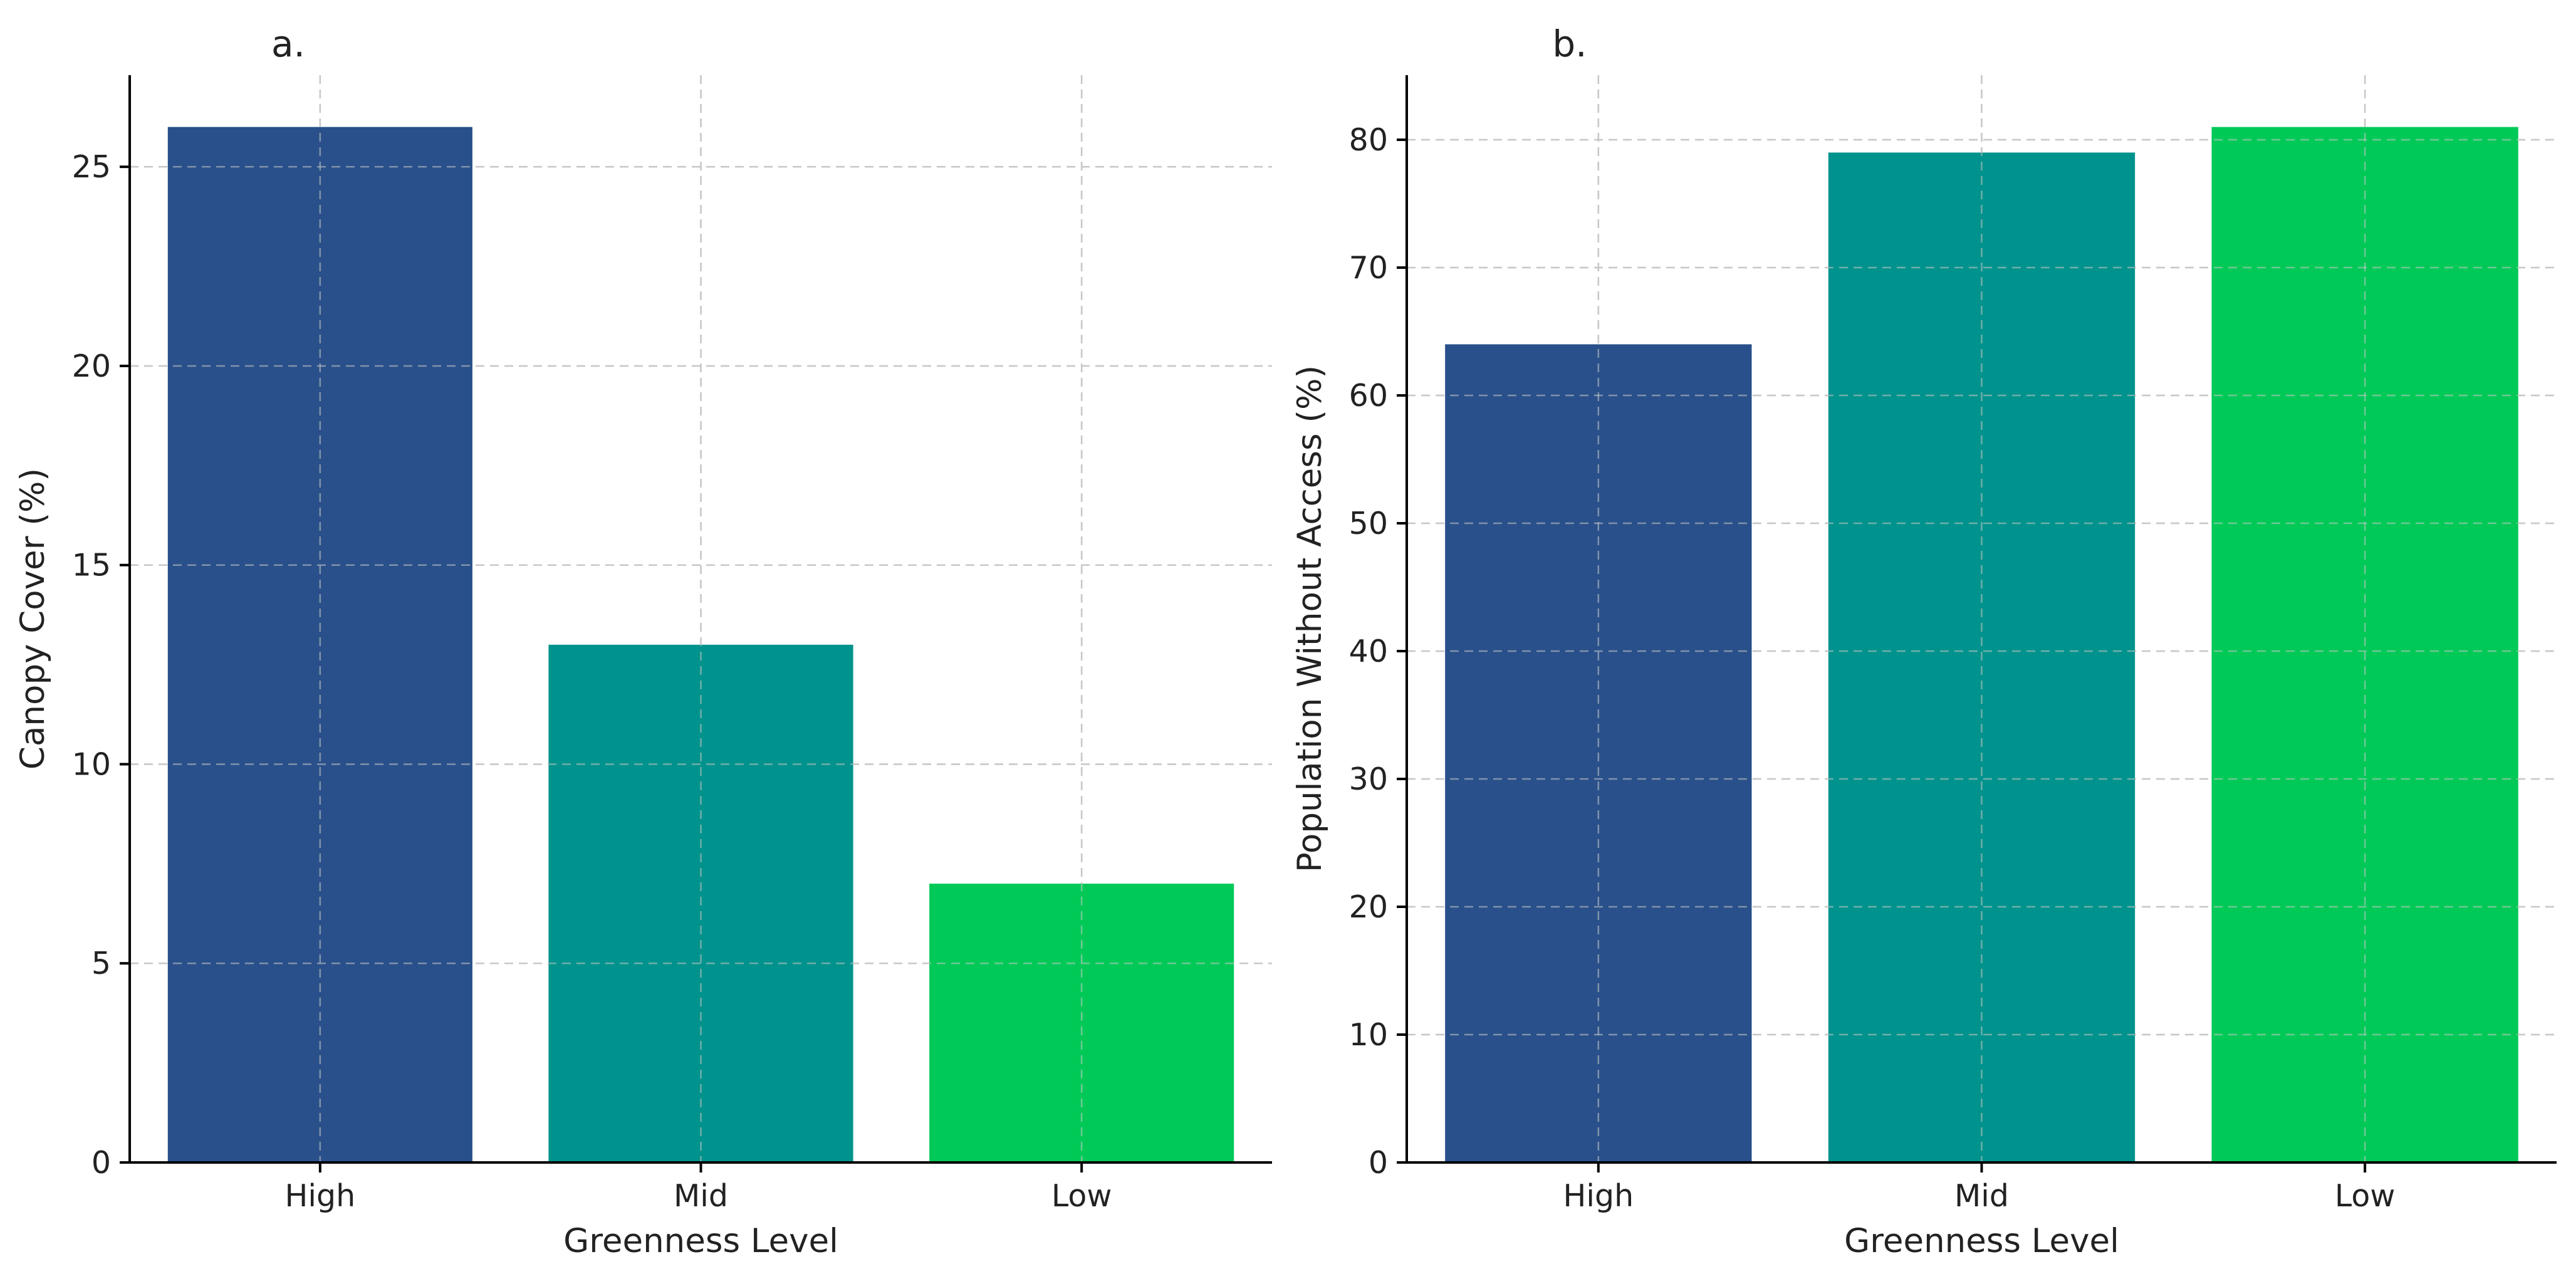 Image resolution: width=2576 pixels, height=1269 pixels. I want to click on panel-b-y-axis-label: Population Without Access (%), so click(1310, 618).